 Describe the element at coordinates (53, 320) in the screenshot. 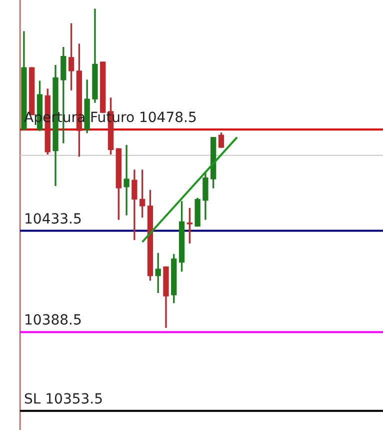

I see `ref-line-label: 10388.5` at that location.